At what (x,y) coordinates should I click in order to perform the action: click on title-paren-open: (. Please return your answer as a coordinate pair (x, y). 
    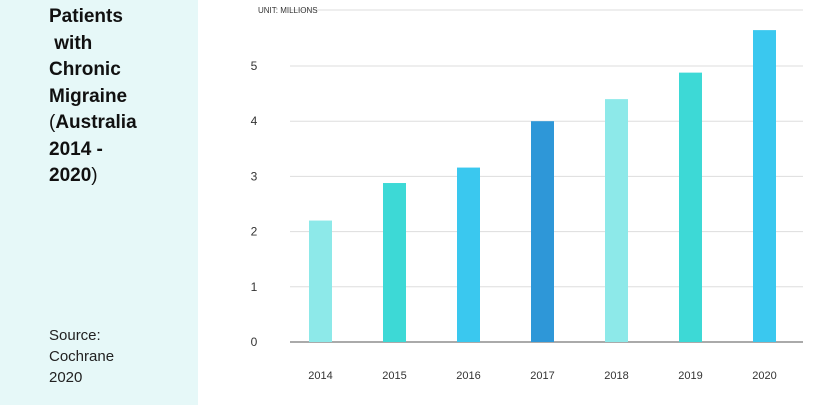
    Looking at the image, I should click on (52, 122).